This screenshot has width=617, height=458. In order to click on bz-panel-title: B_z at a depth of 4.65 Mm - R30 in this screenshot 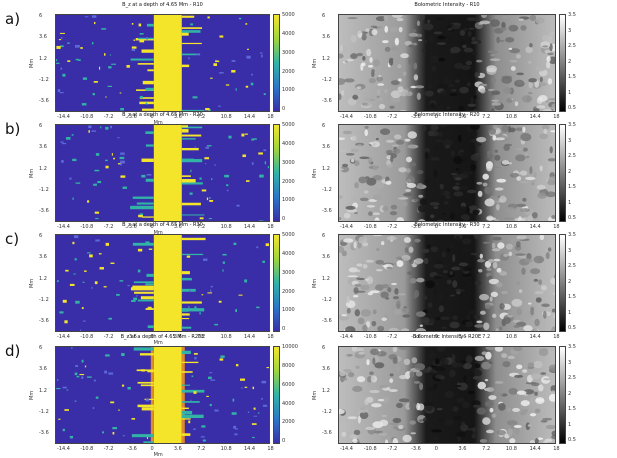, I will do `click(162, 225)`.